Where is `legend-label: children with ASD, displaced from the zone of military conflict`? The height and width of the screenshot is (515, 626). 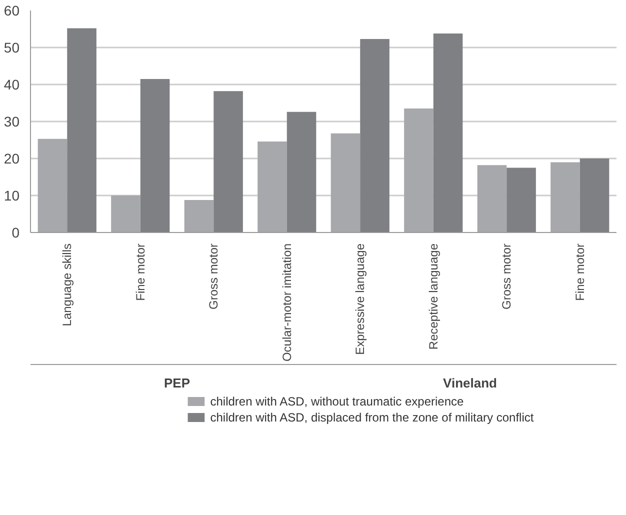 legend-label: children with ASD, displaced from the zone of military conflict is located at coordinates (372, 417).